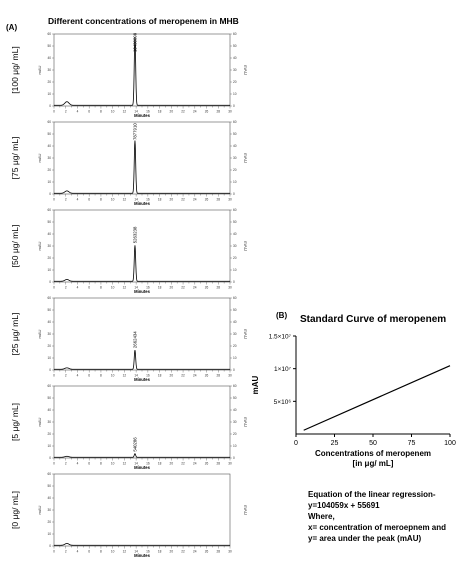  I want to click on x-tick-label: 25, so click(335, 443).